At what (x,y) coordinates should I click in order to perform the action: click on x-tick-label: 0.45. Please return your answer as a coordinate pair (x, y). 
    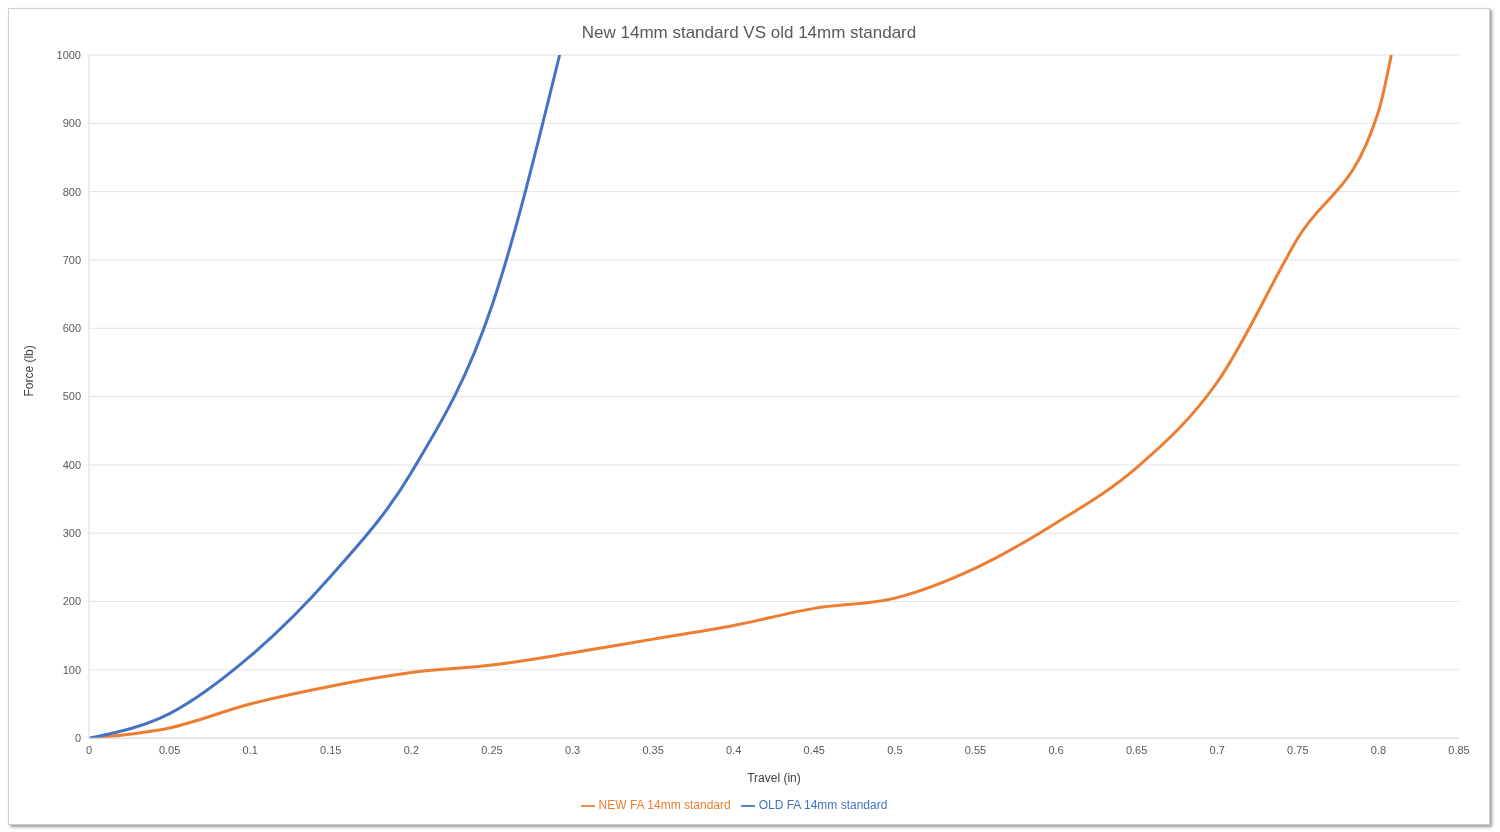
    Looking at the image, I should click on (814, 749).